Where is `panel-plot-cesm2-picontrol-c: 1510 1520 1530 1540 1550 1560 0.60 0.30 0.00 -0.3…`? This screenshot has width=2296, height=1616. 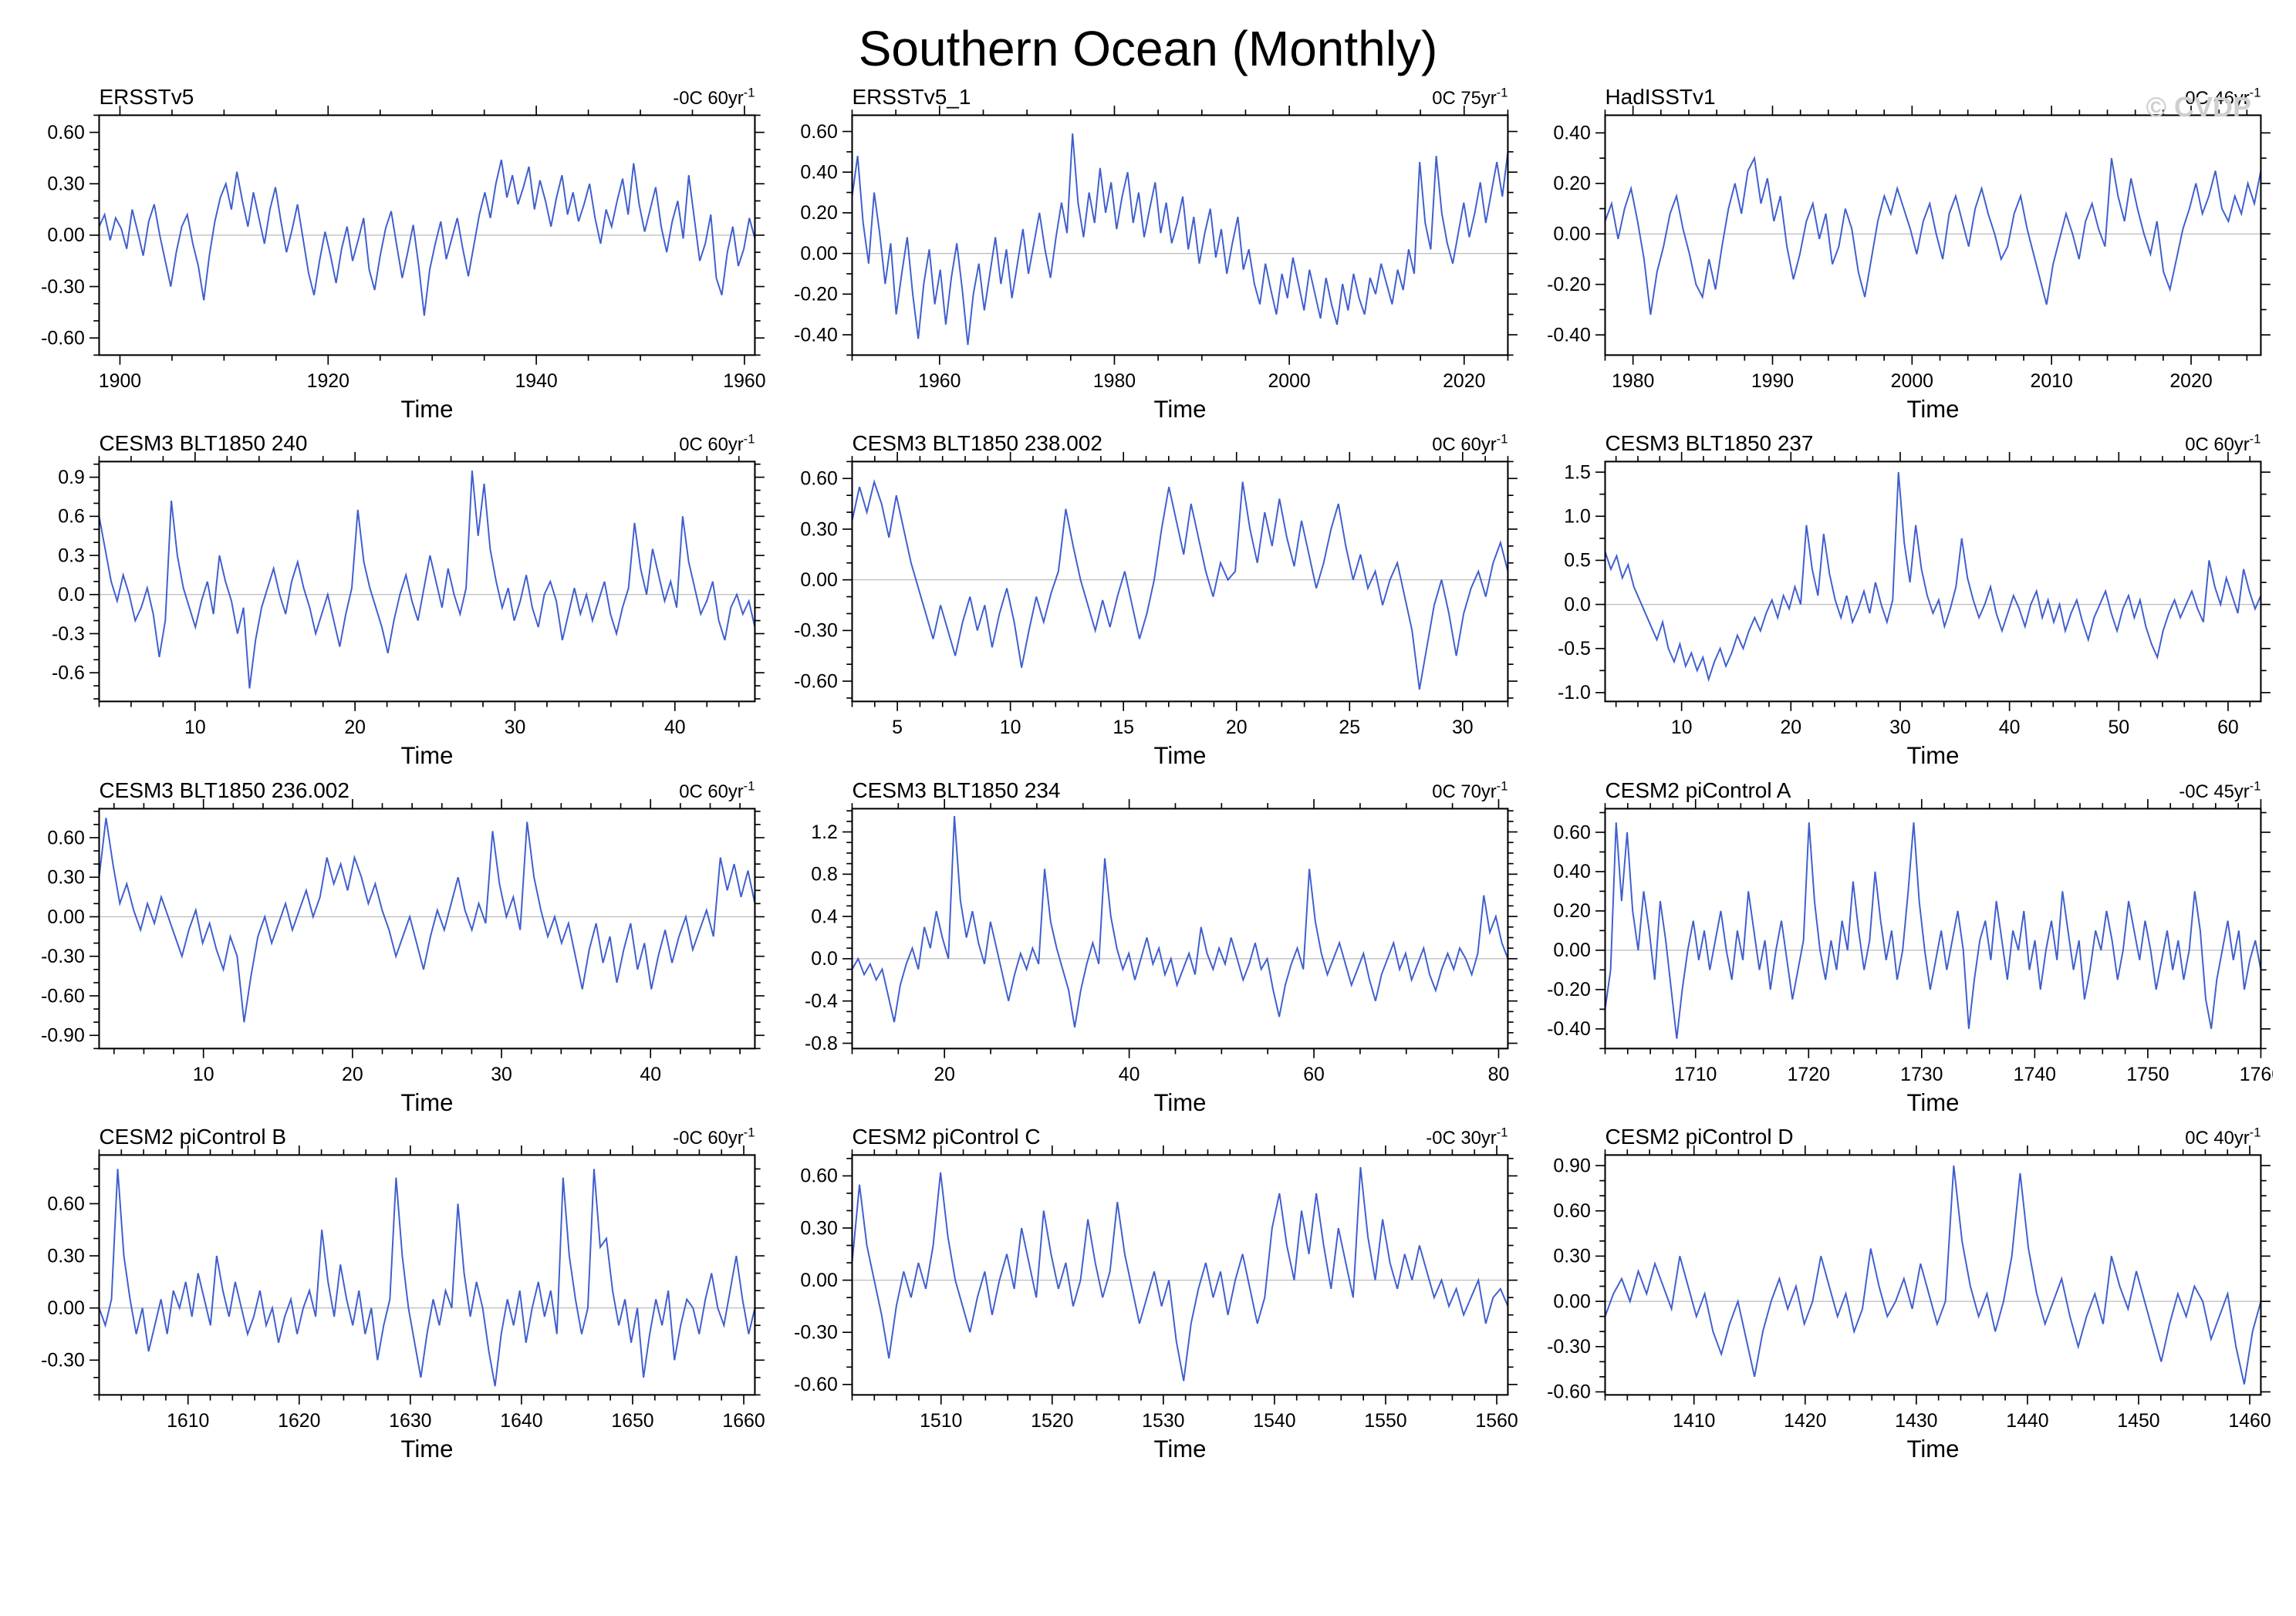
panel-plot-cesm2-picontrol-c: 1510 1520 1530 1540 1550 1560 0.60 0.30 0.00 -0.3… is located at coordinates (1156, 1292).